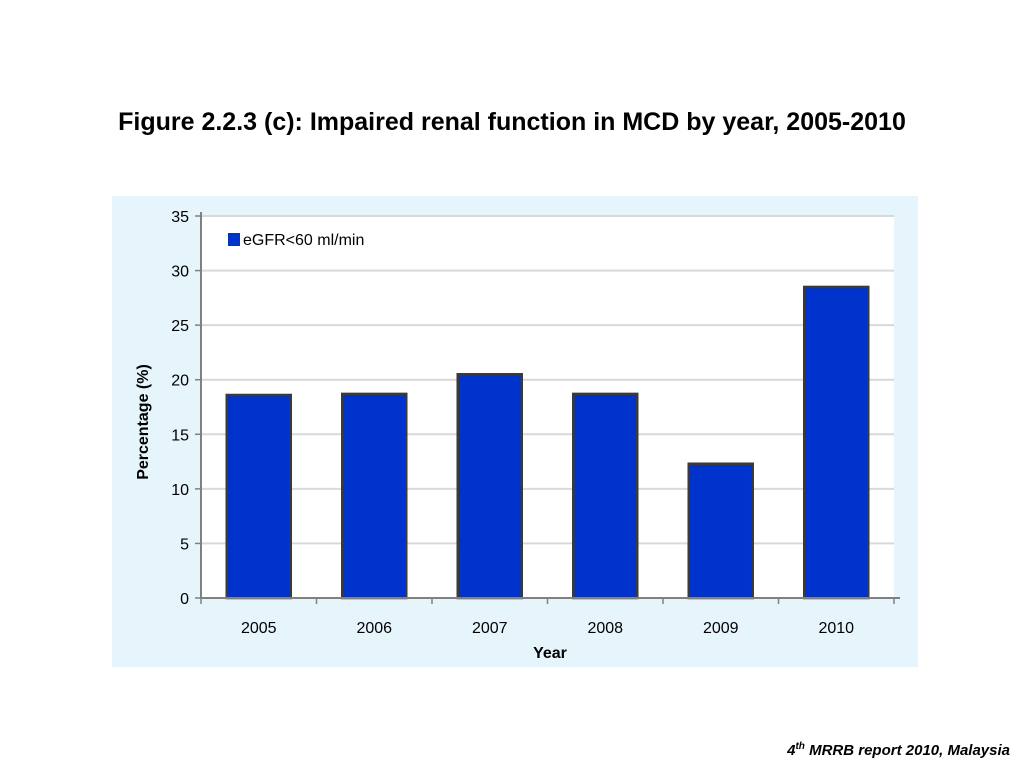 This screenshot has width=1024, height=768. Describe the element at coordinates (184, 599) in the screenshot. I see `y-tick-label: 0` at that location.